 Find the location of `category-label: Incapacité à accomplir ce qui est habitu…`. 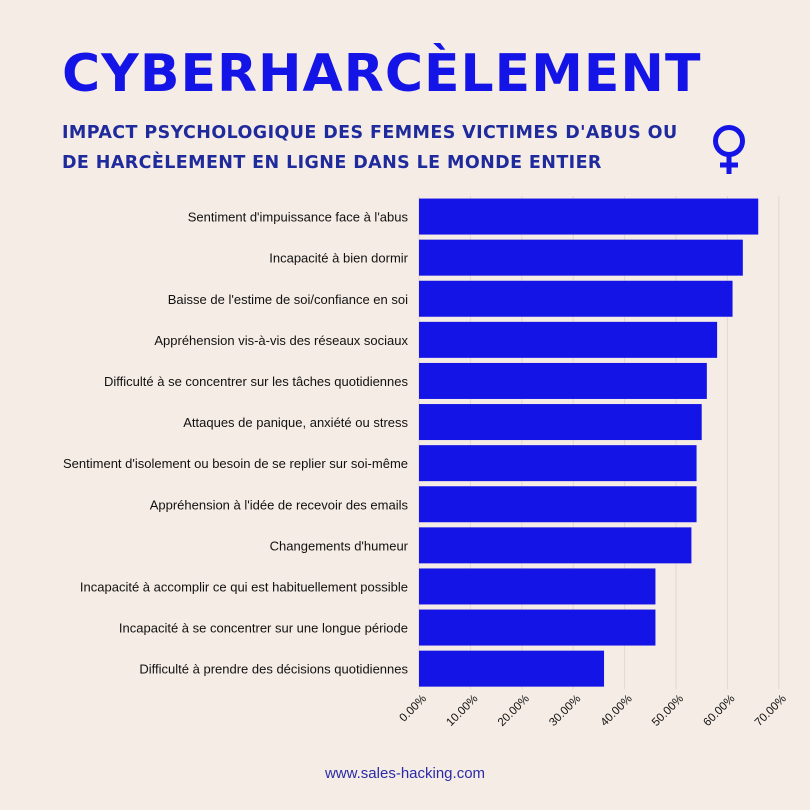

category-label: Incapacité à accomplir ce qui est habitu… is located at coordinates (244, 586).